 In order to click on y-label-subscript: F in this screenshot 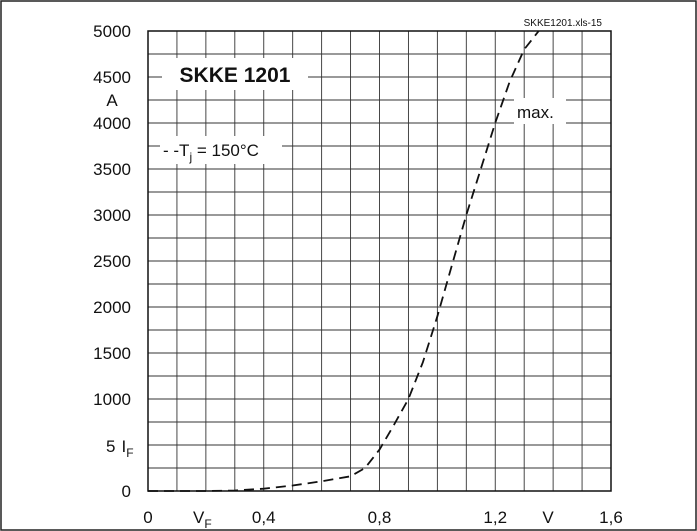, I will do `click(129, 453)`.